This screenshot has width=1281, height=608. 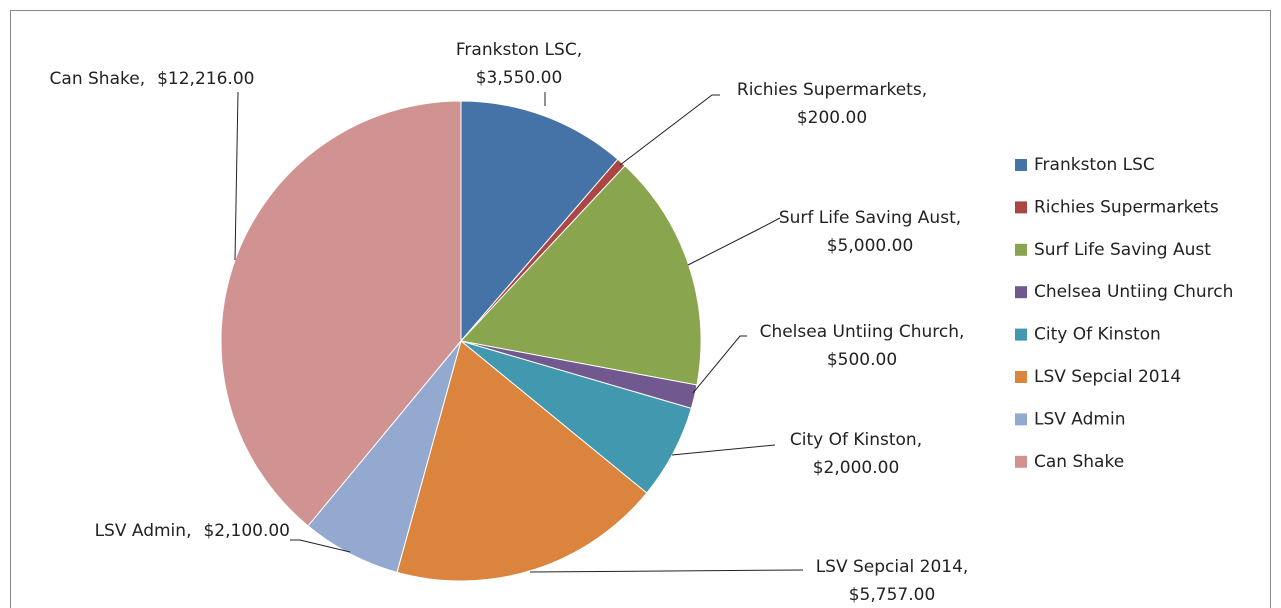 I want to click on data-label: City Of Kinston, $2,000.00, so click(x=856, y=454).